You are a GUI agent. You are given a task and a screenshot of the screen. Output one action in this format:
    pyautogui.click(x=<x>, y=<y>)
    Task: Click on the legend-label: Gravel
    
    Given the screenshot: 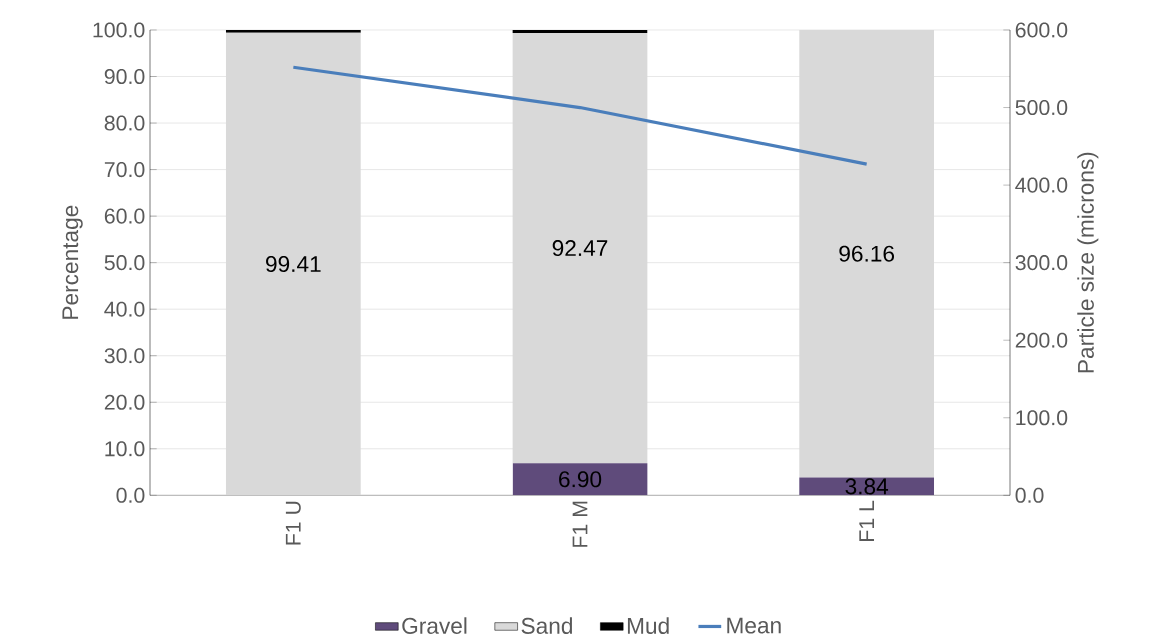 What is the action you would take?
    pyautogui.click(x=434, y=625)
    